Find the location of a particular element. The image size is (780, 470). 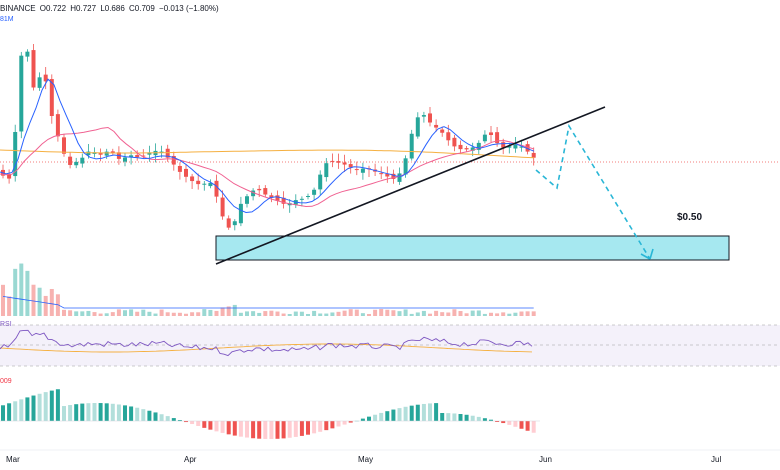

volume-pane-tag: 81M is located at coordinates (7, 19).